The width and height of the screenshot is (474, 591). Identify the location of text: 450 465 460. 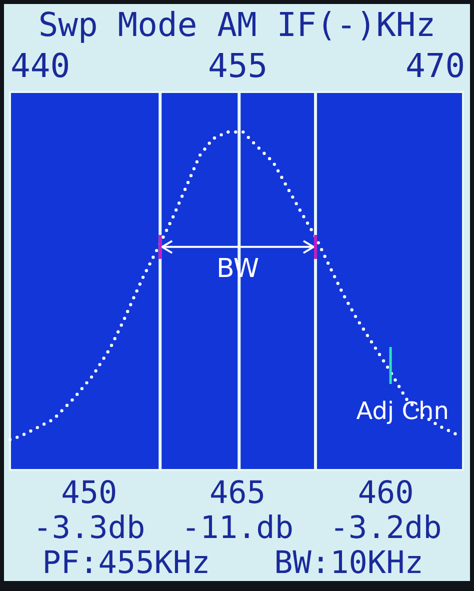
(237, 493).